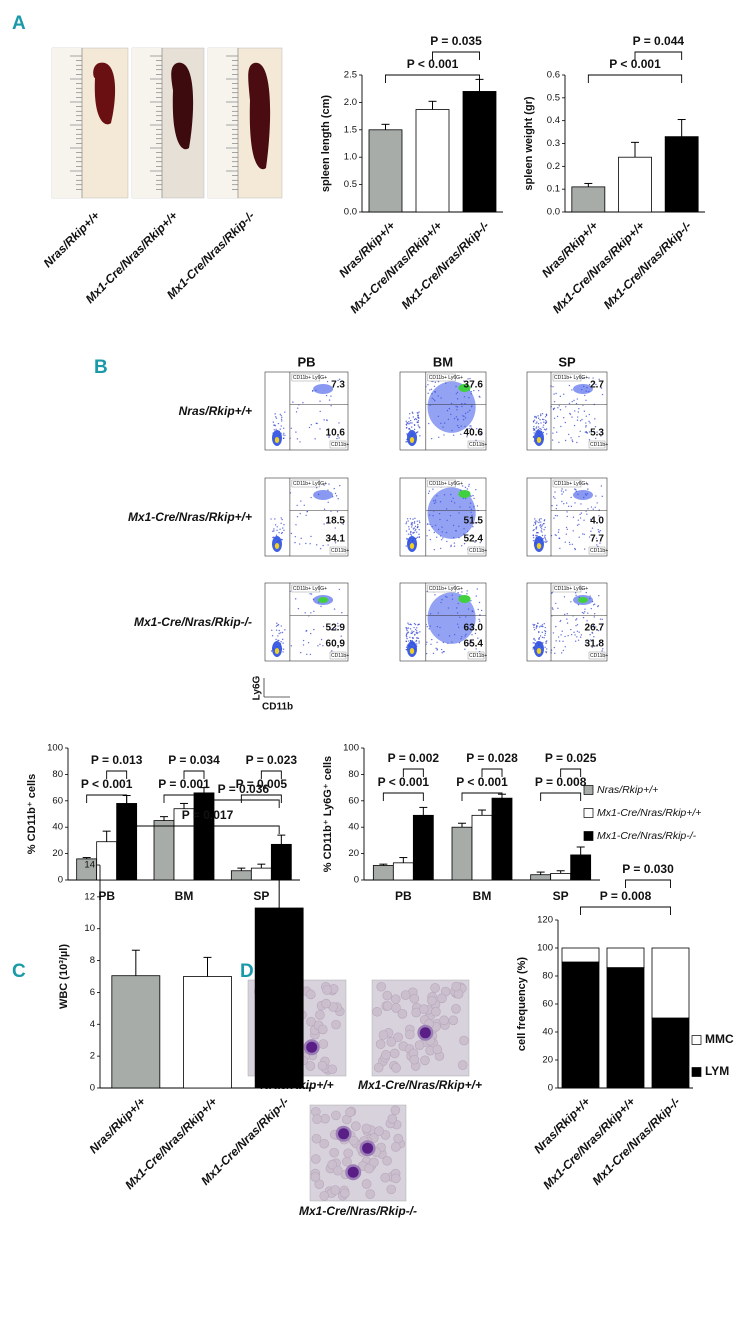 This screenshot has width=734, height=1317. Describe the element at coordinates (356, 880) in the screenshot. I see `y-tick-label: 0` at that location.